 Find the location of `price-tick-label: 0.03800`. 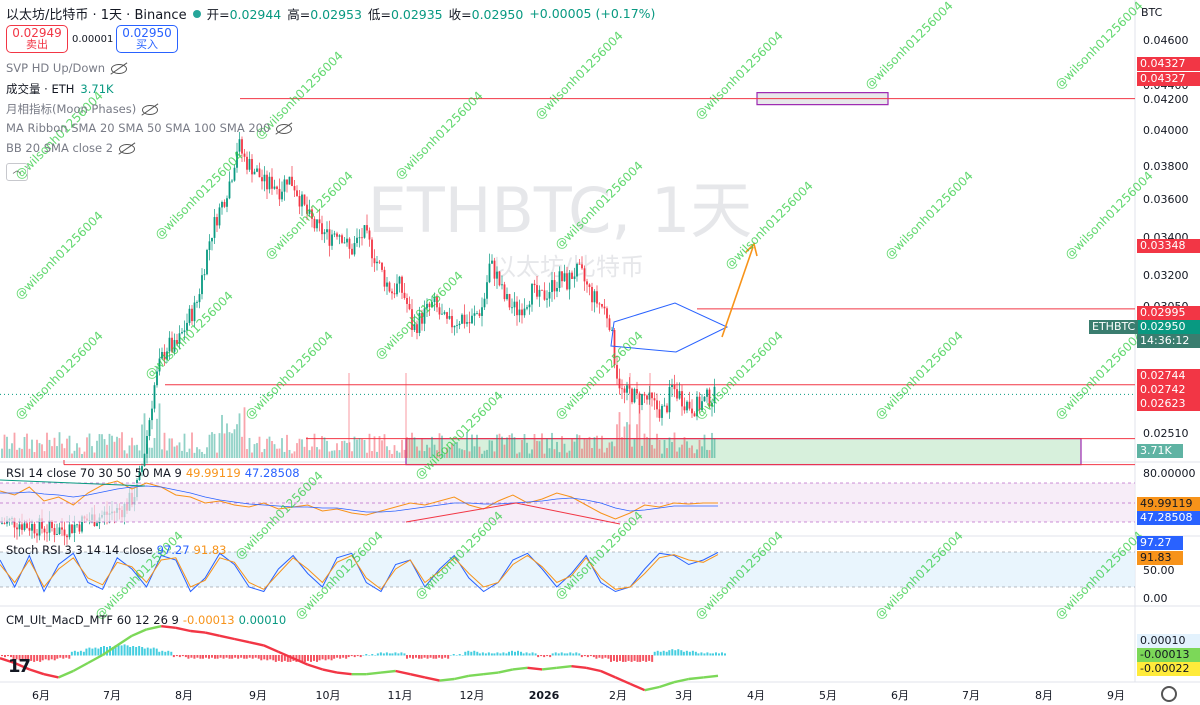

price-tick-label: 0.03800 is located at coordinates (1166, 166).